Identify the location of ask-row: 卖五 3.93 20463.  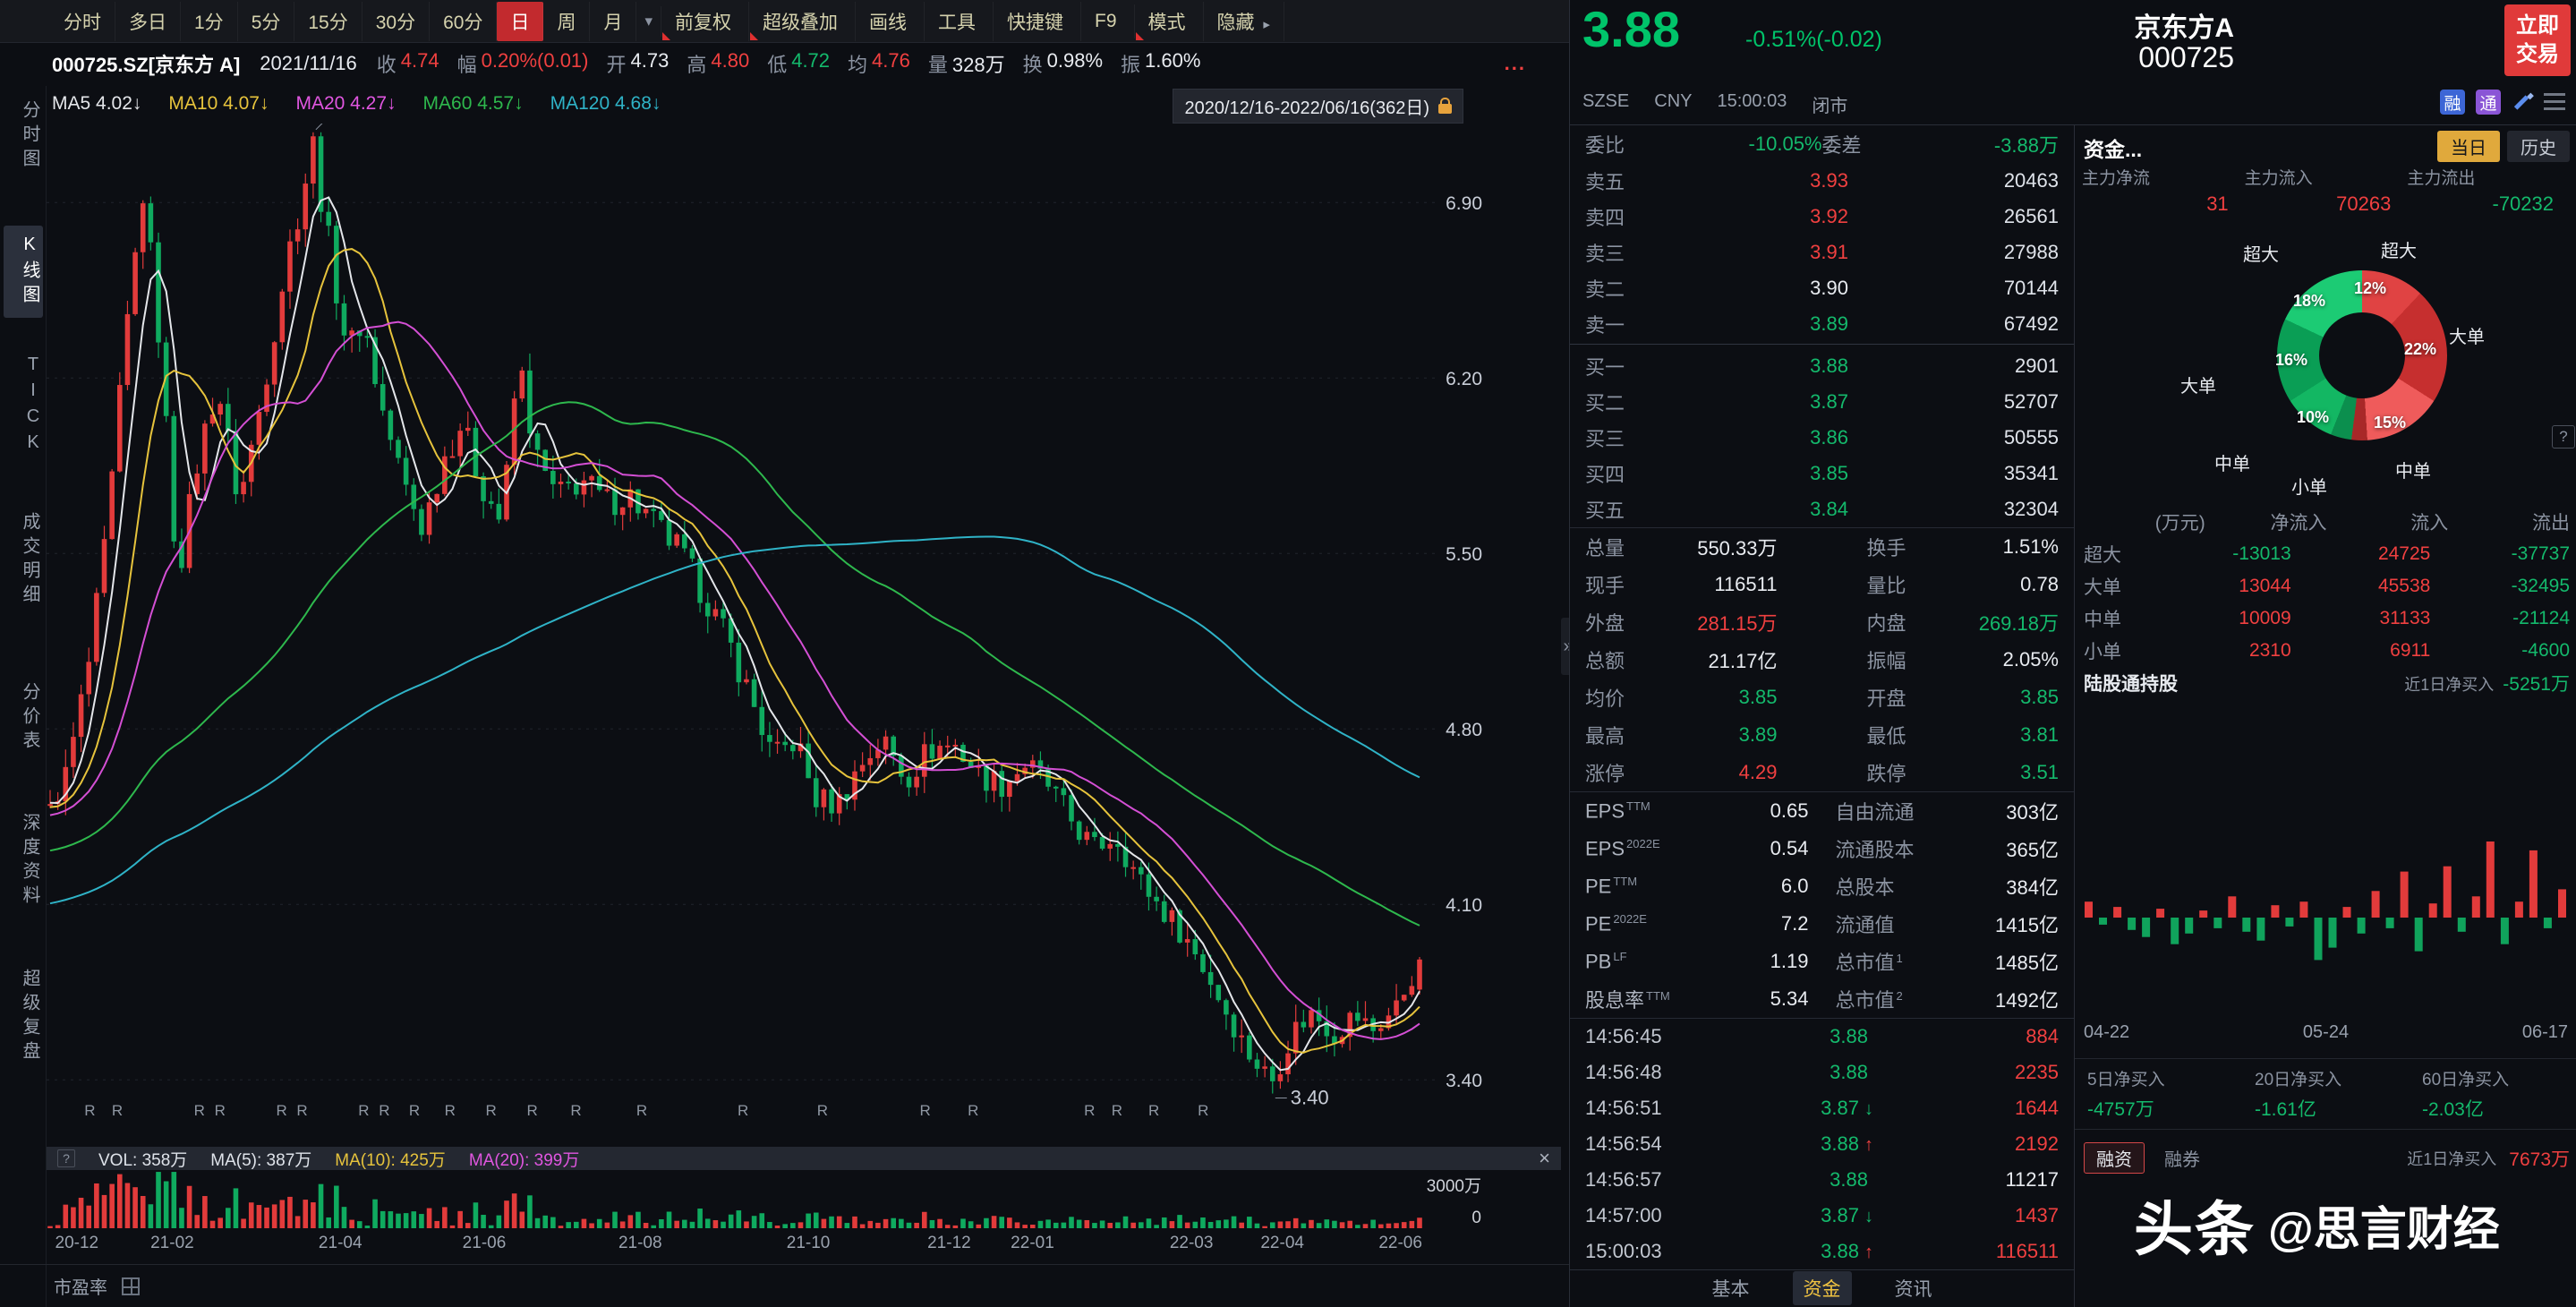
(1822, 181).